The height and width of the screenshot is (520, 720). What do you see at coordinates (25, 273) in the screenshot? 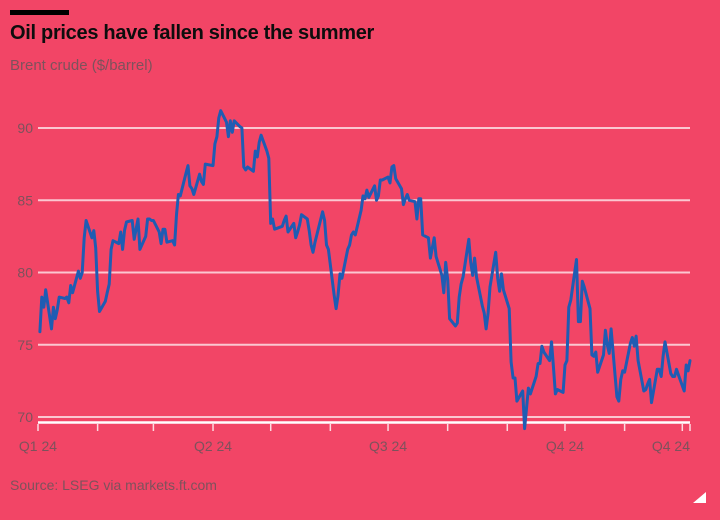
I see `y-tick-label: 80` at bounding box center [25, 273].